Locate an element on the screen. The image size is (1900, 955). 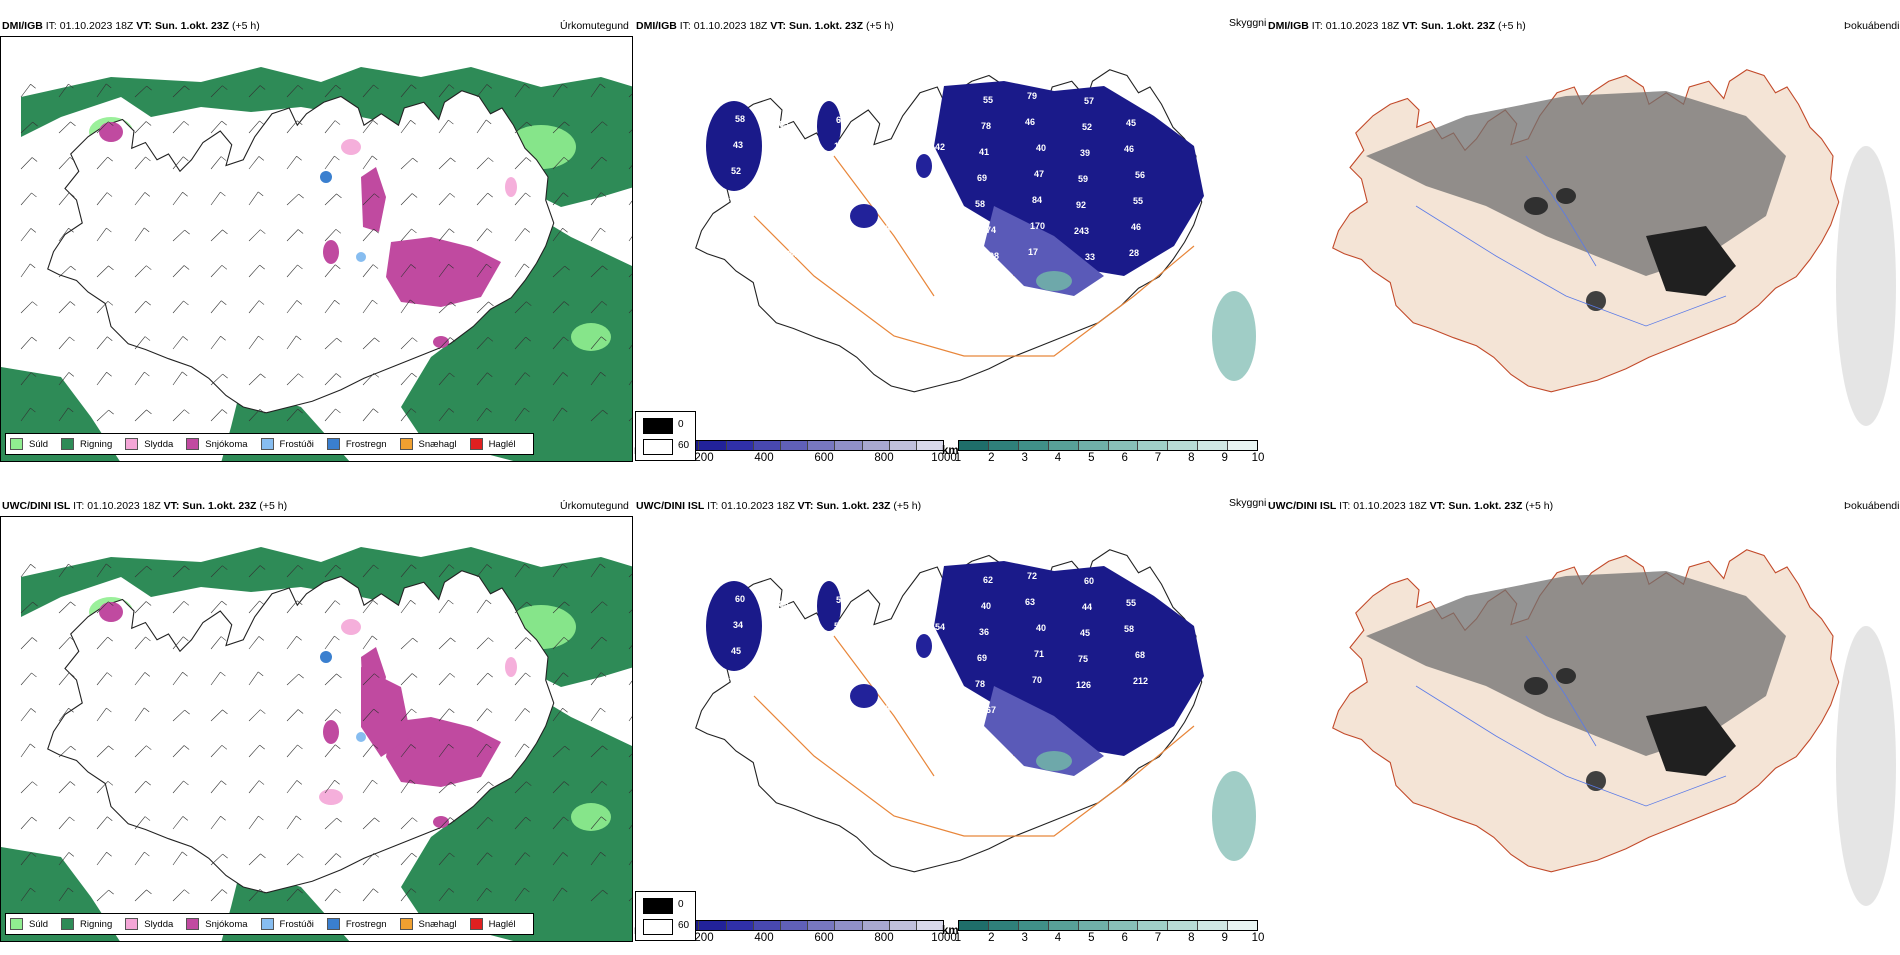
colorbar-tick-label: 600 is located at coordinates (824, 938).